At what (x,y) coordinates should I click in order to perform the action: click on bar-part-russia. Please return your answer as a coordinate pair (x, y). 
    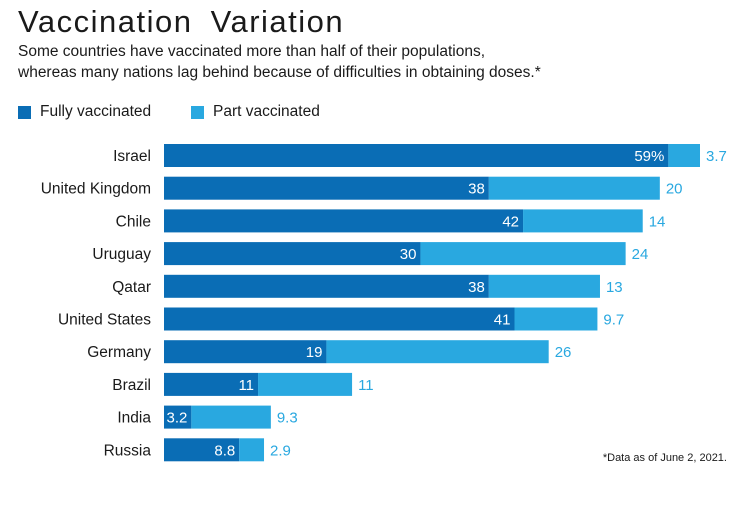
    Looking at the image, I should click on (252, 450).